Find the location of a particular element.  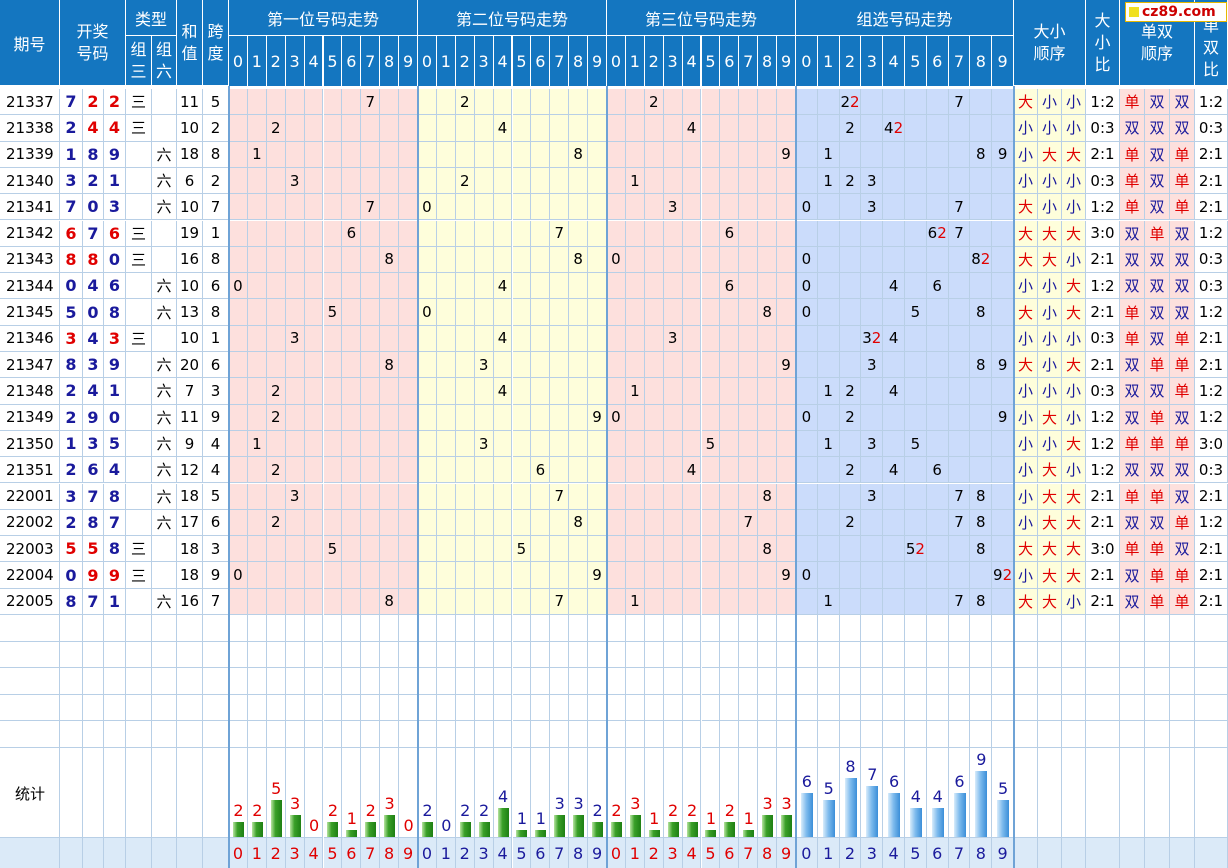

sum-header: 和值 is located at coordinates (190, 43).